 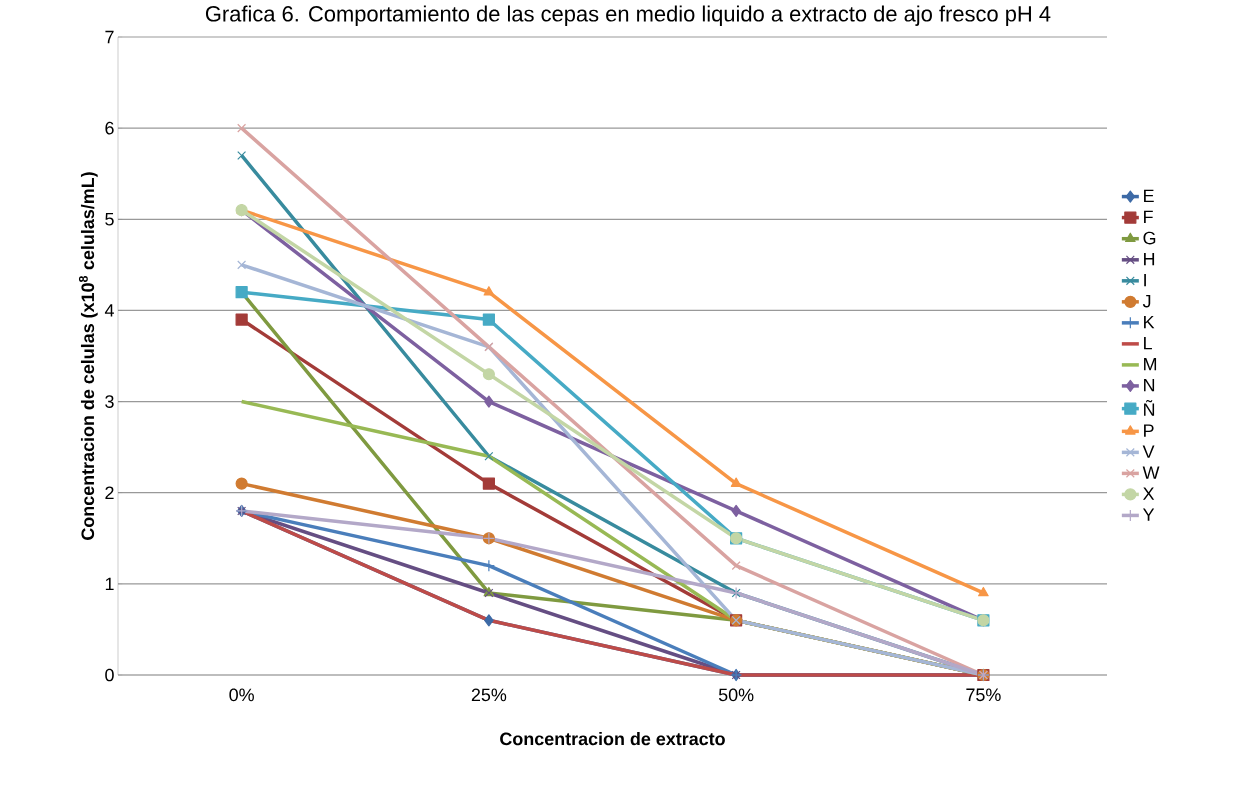 What do you see at coordinates (109, 128) in the screenshot?
I see `y-tick-label: 6` at bounding box center [109, 128].